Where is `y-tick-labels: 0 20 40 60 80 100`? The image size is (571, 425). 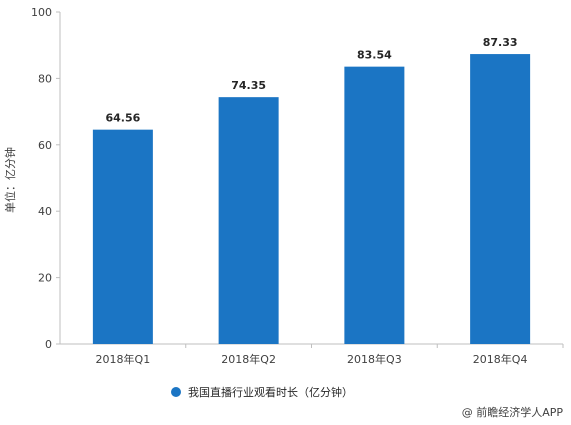
y-tick-labels: 0 20 40 60 80 100 is located at coordinates (45, 178).